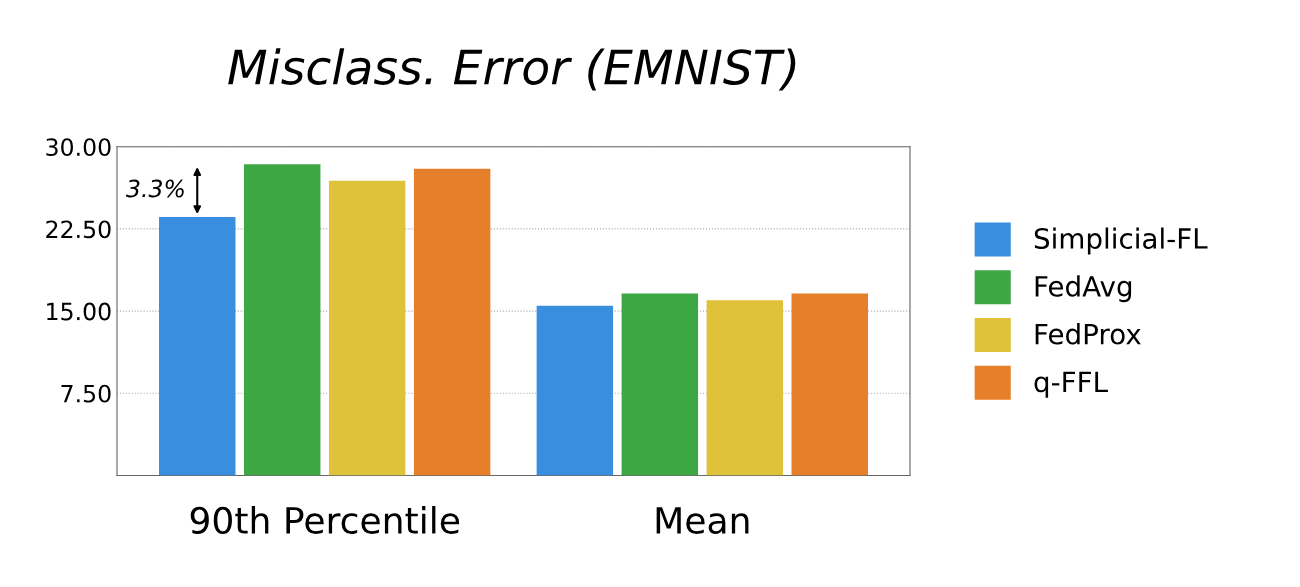  What do you see at coordinates (1071, 384) in the screenshot?
I see `legend-label: q-FFL` at bounding box center [1071, 384].